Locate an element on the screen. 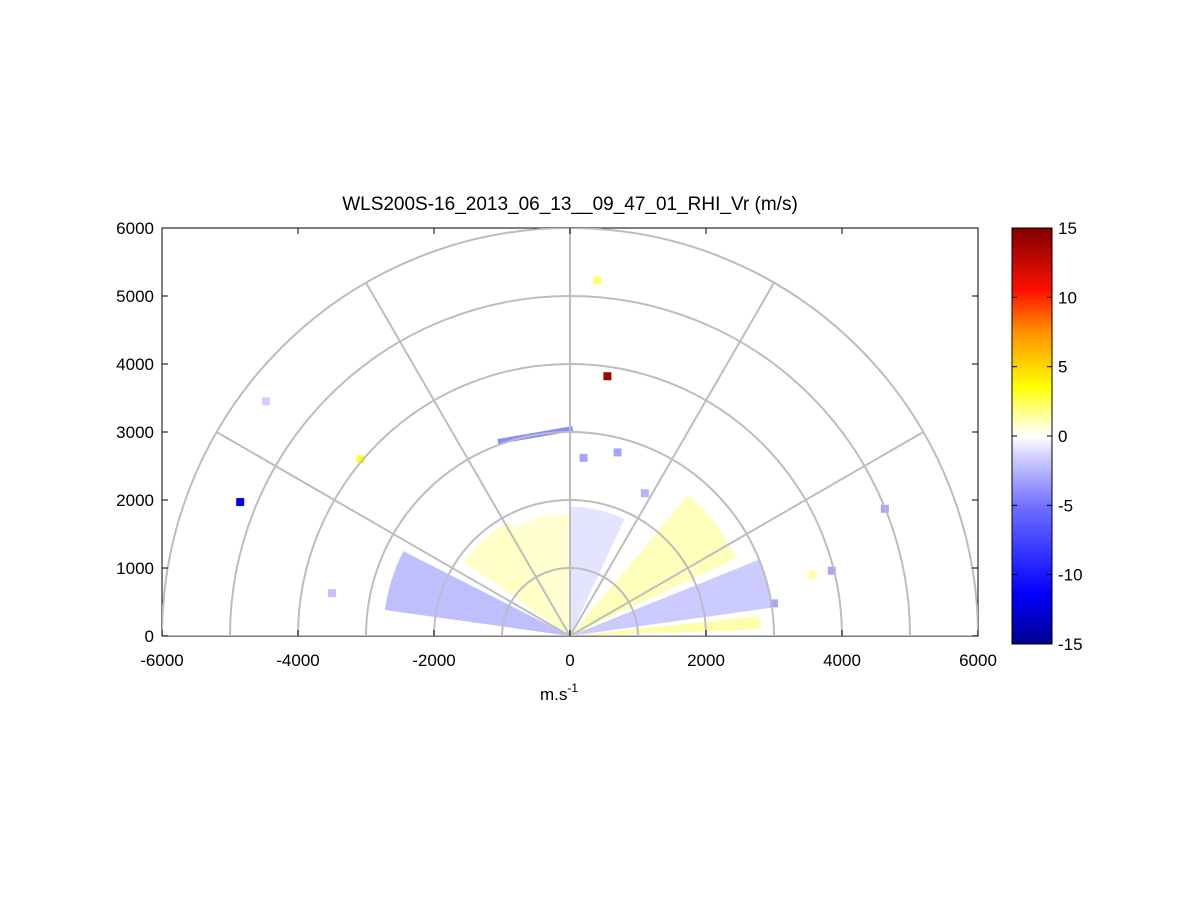  sector-center-left is located at coordinates (541, 572).